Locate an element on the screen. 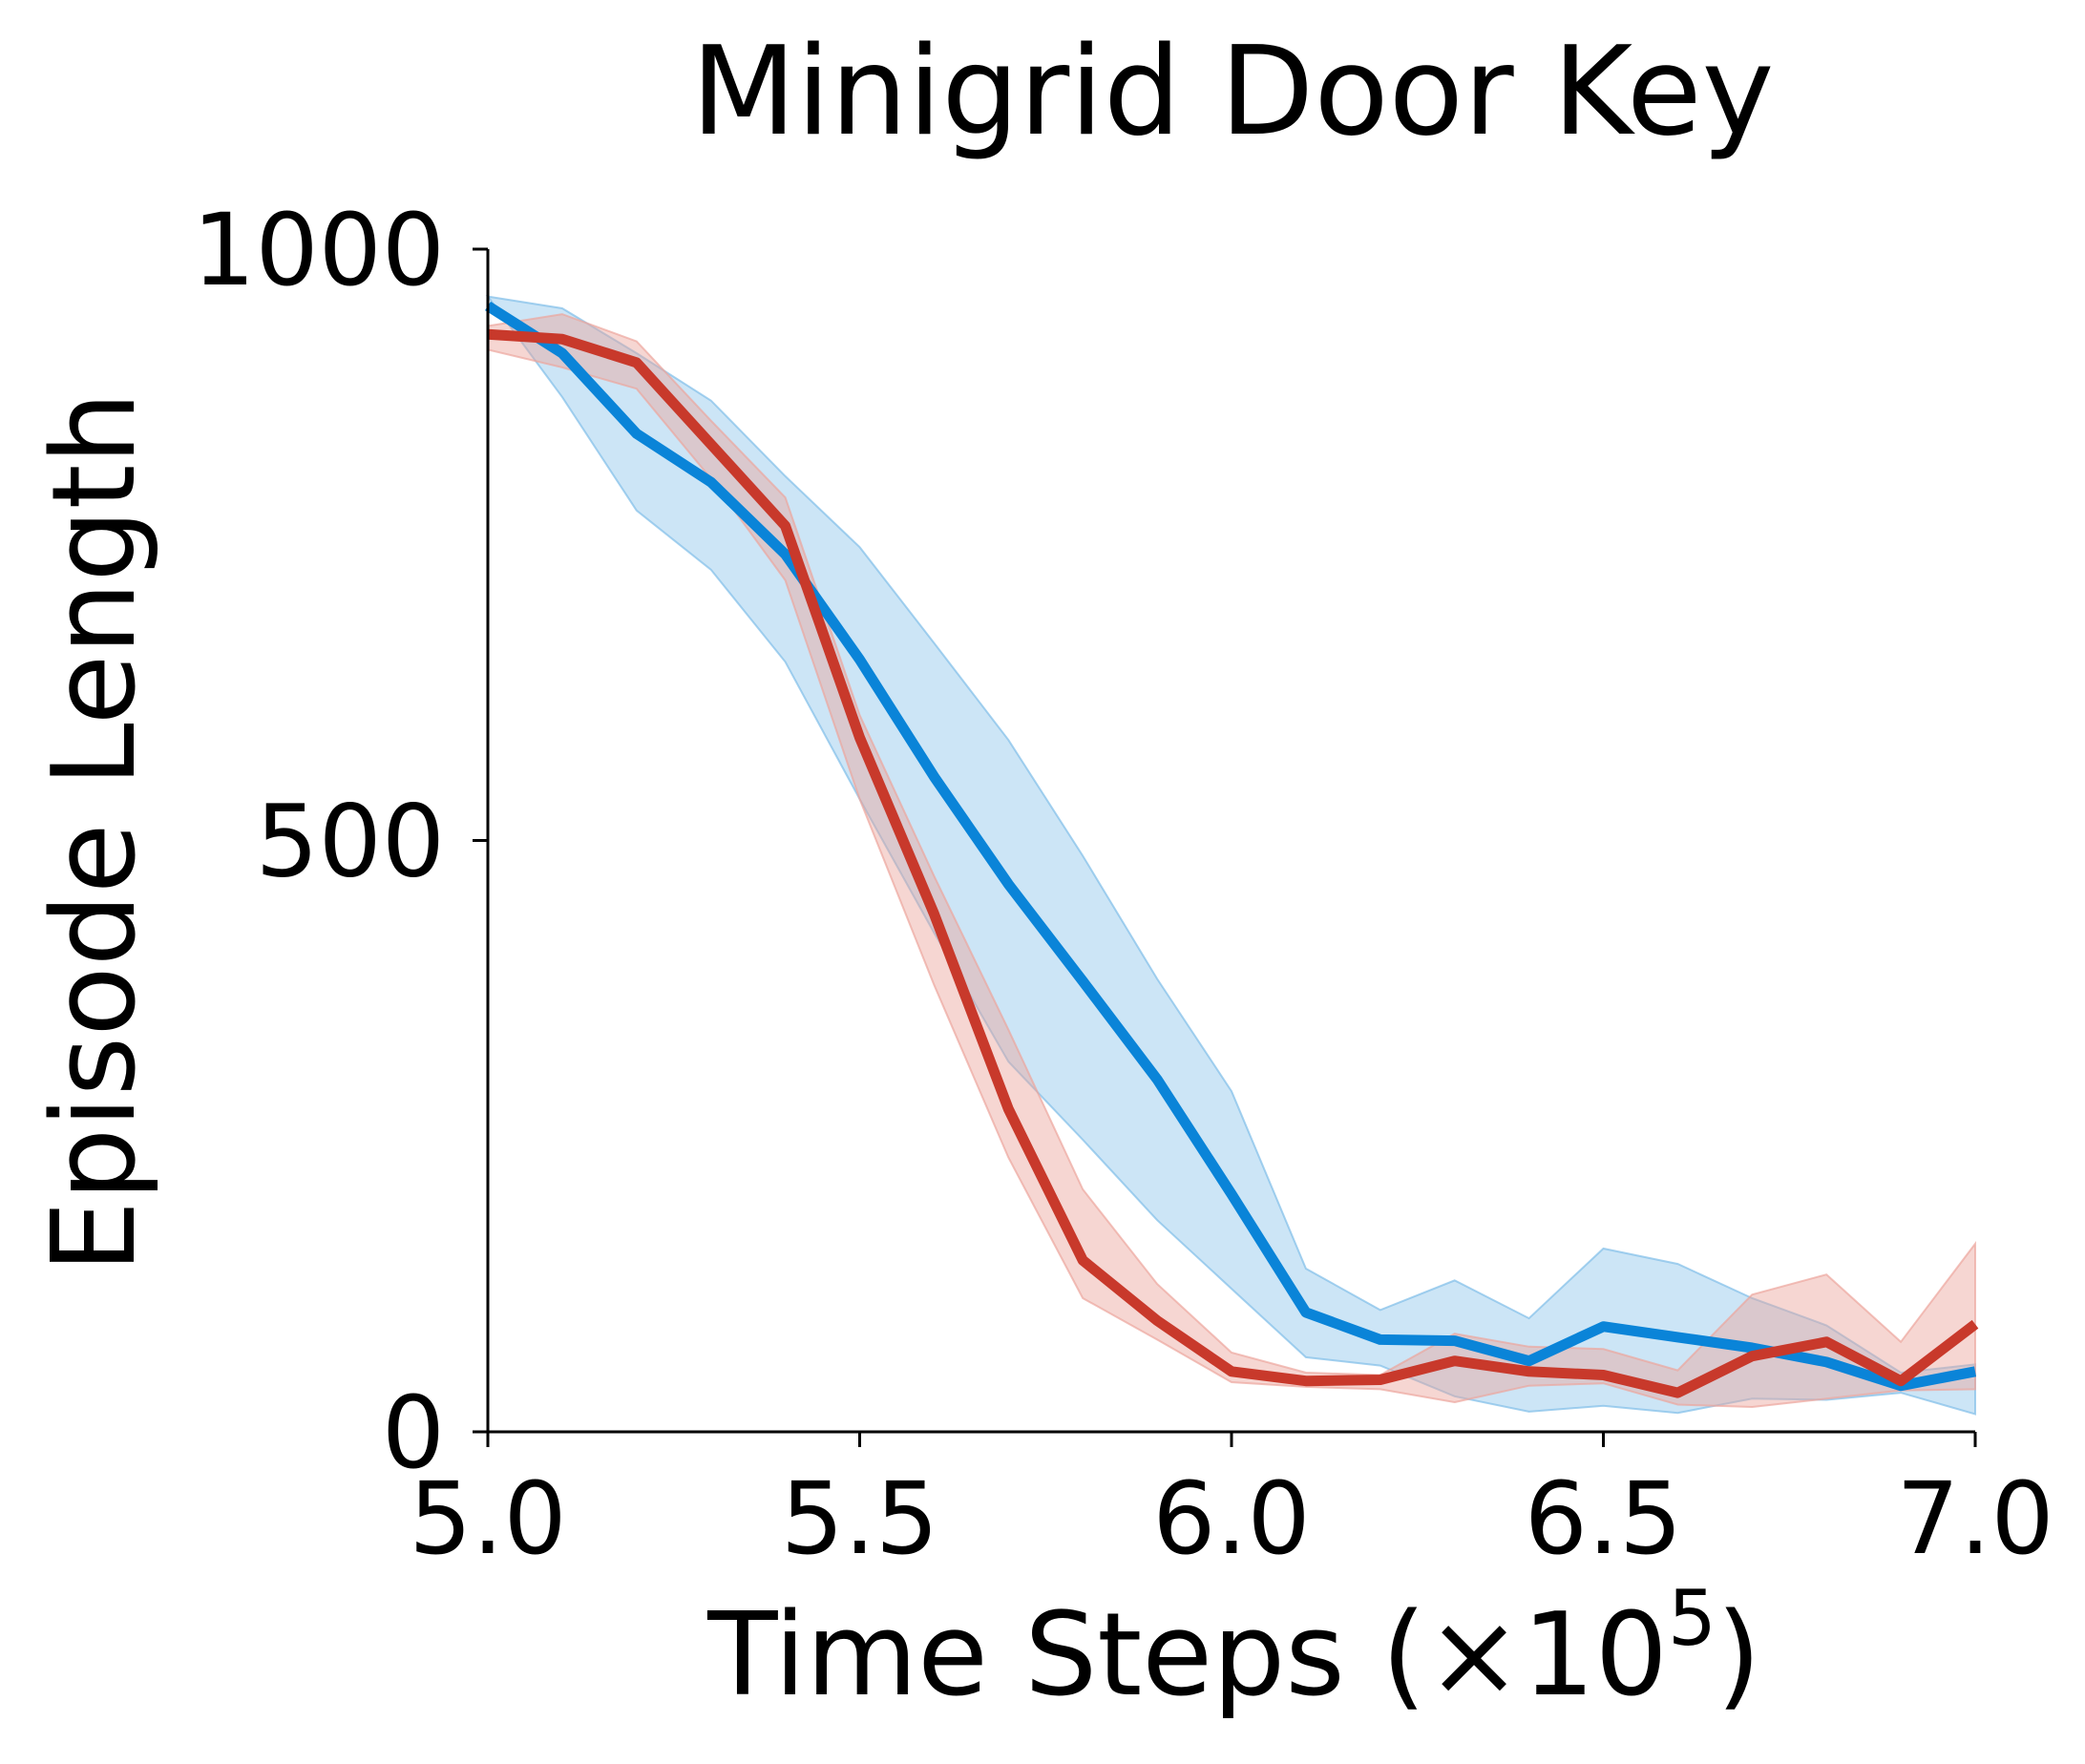 Image resolution: width=2085 pixels, height=1764 pixels. x-axis-label-text: Time Steps (×10 is located at coordinates (1187, 1656).